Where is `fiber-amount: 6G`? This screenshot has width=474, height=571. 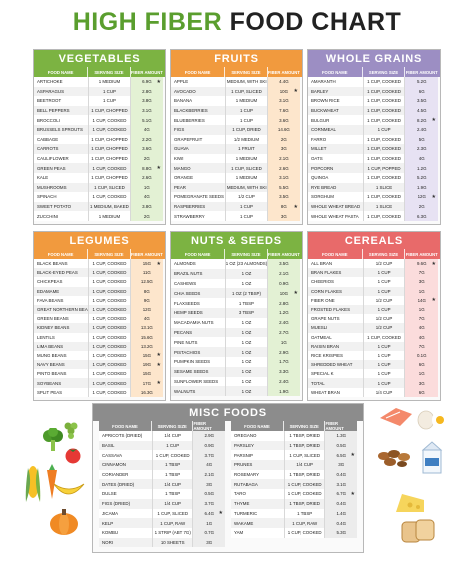 fiber-amount: 6G is located at coordinates (421, 392).